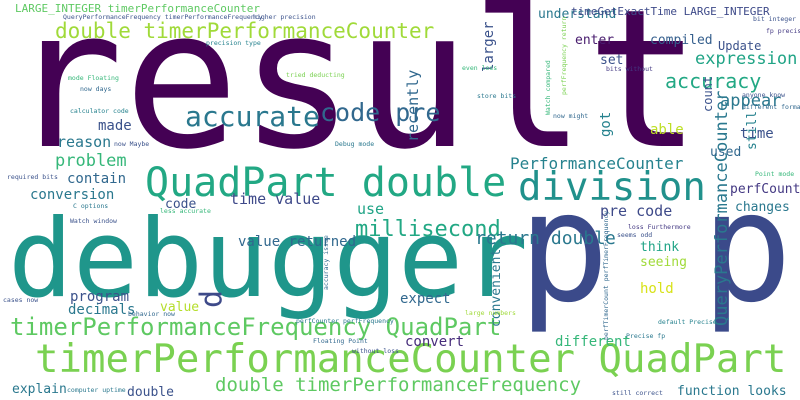  I want to click on word: millisecond, so click(428, 229).